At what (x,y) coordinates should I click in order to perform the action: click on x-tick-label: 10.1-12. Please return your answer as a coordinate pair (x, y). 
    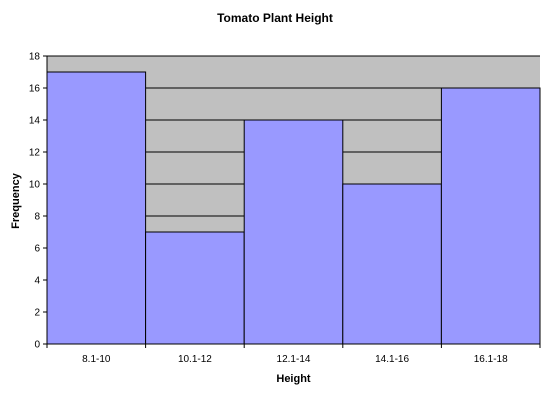
    Looking at the image, I should click on (195, 359).